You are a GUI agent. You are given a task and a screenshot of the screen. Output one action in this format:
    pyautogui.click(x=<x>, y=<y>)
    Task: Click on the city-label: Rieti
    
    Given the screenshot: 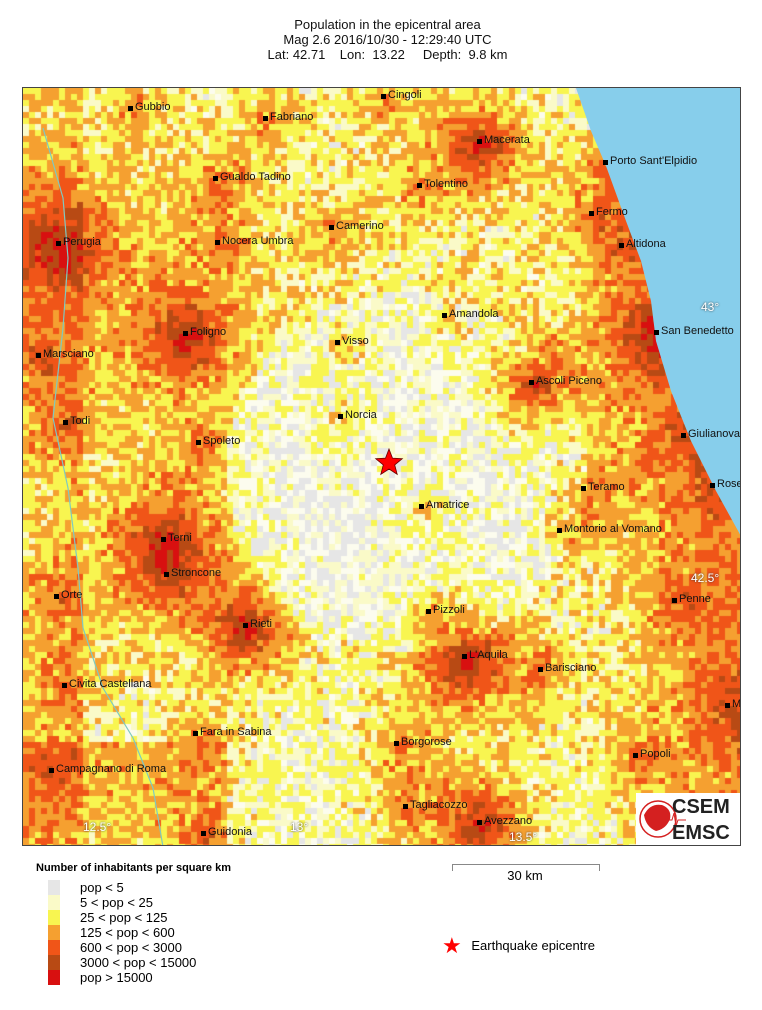 What is the action you would take?
    pyautogui.click(x=257, y=624)
    